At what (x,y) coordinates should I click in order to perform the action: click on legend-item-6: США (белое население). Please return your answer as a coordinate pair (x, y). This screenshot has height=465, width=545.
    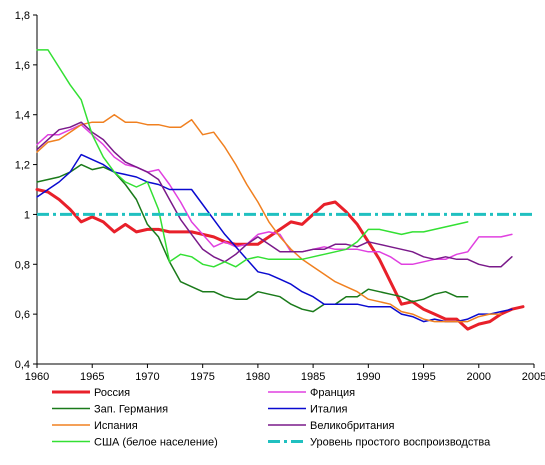
    Looking at the image, I should click on (135, 443).